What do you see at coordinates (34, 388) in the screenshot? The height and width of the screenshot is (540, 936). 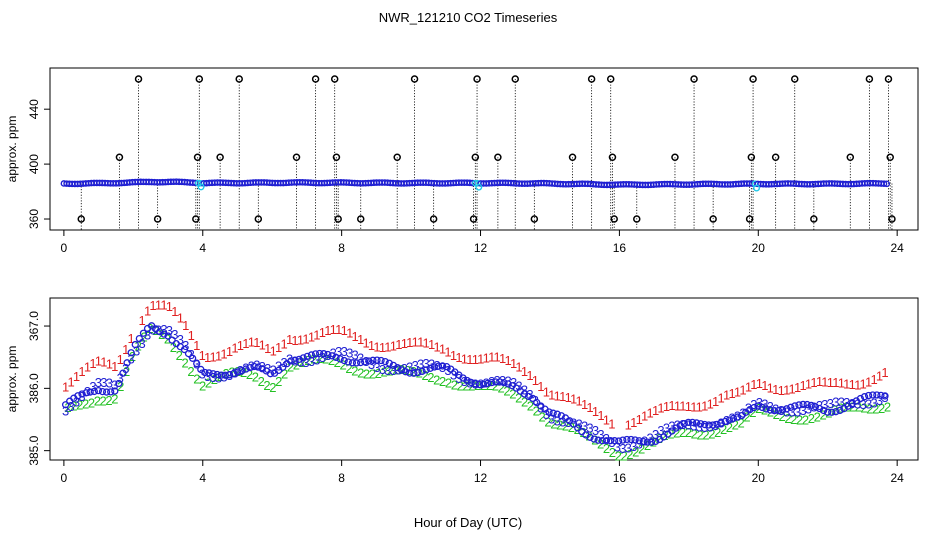 I see `detail-y-tick-label: 386.0` at bounding box center [34, 388].